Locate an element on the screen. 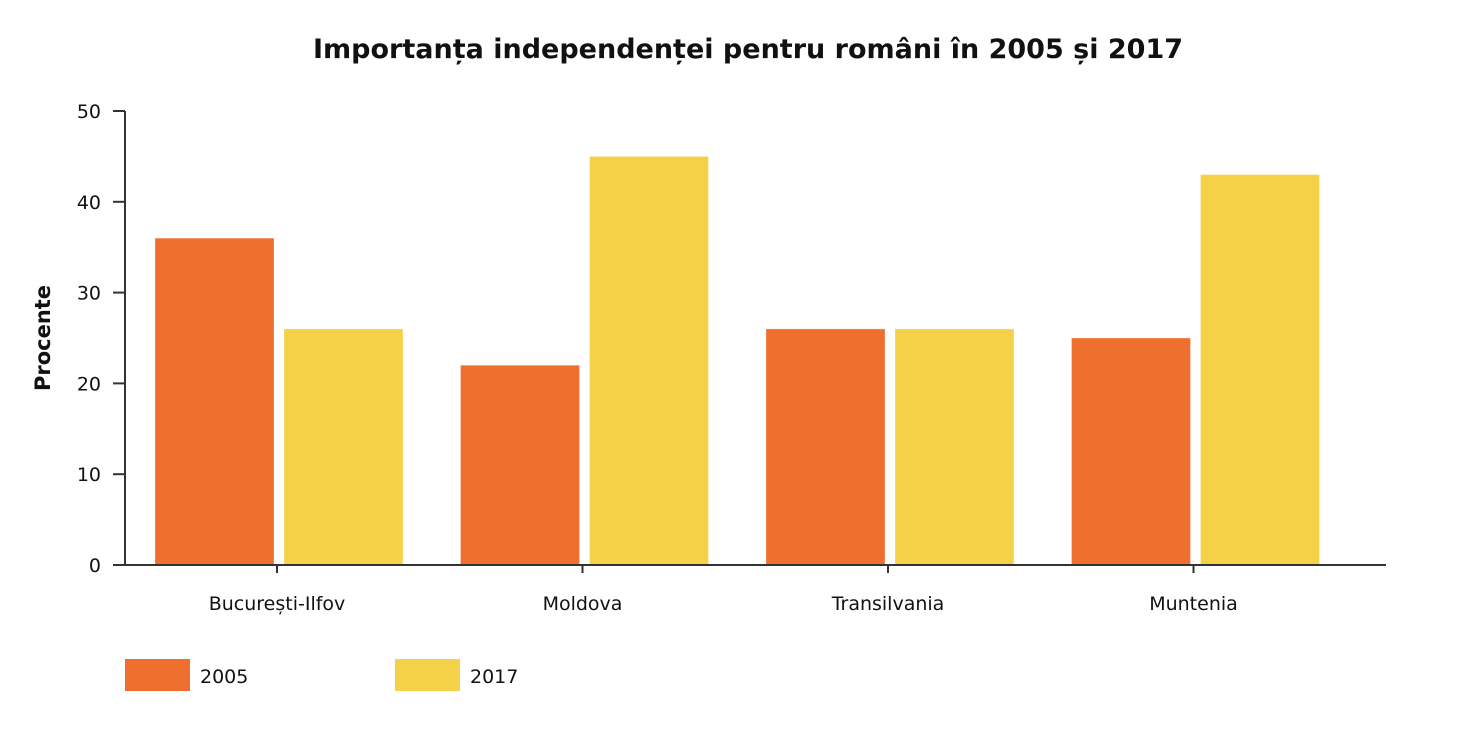  y-tick-label: 50 is located at coordinates (89, 112).